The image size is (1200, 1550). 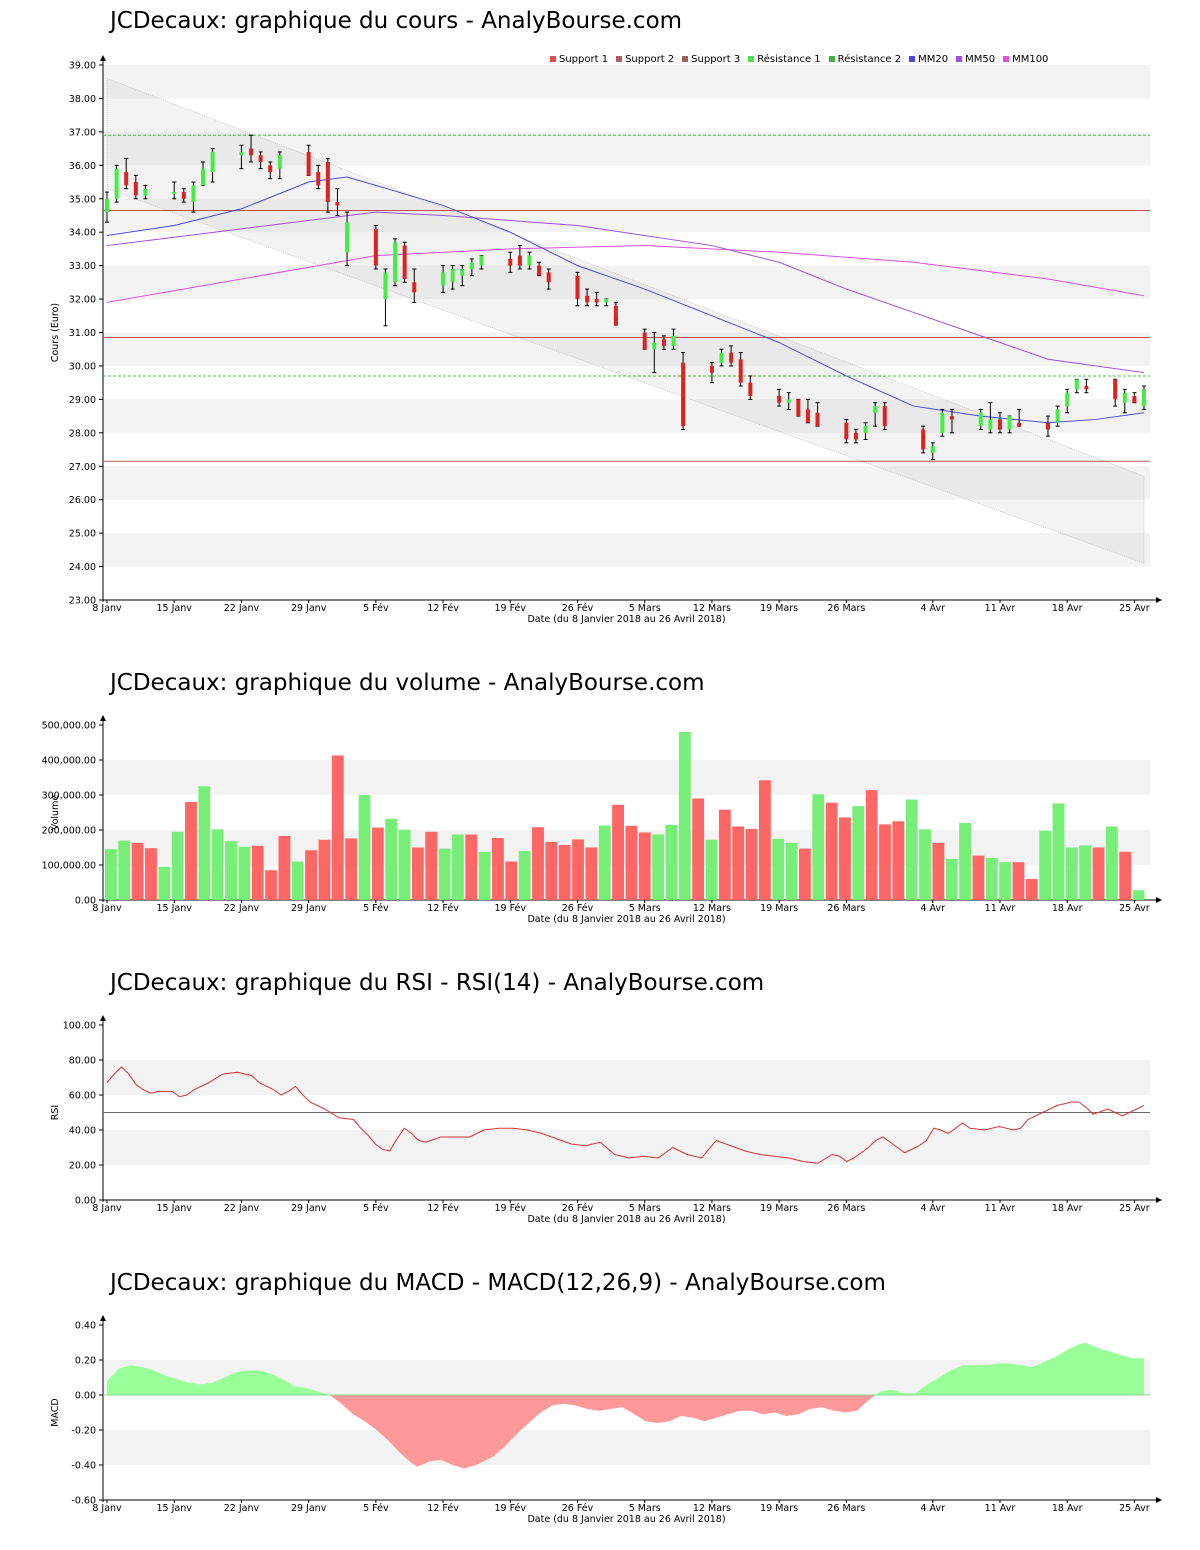 What do you see at coordinates (82, 366) in the screenshot?
I see `y-tick-label: 30.00` at bounding box center [82, 366].